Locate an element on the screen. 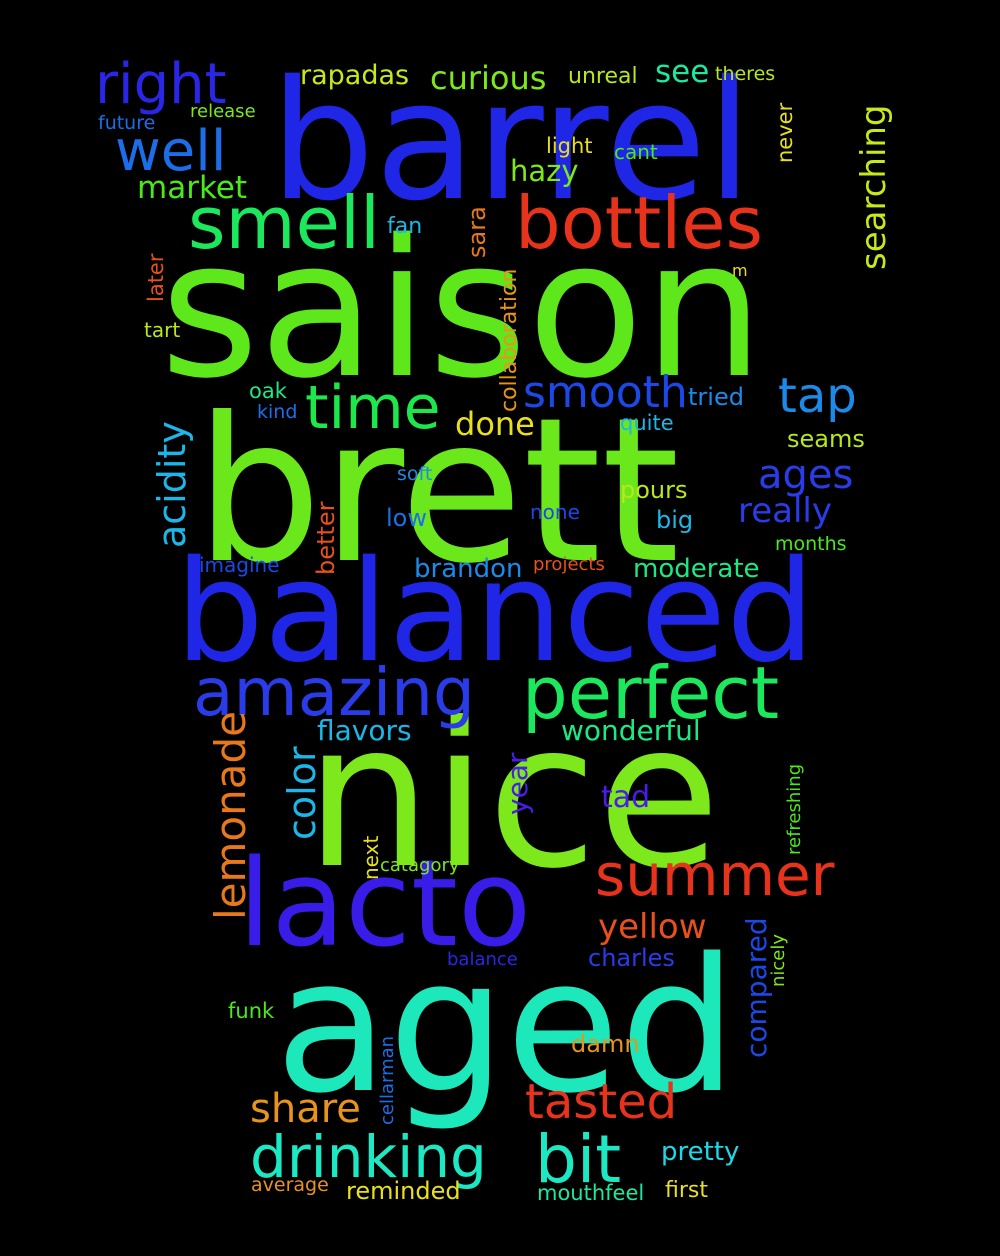  word-barrel: barrel is located at coordinates (511, 141).